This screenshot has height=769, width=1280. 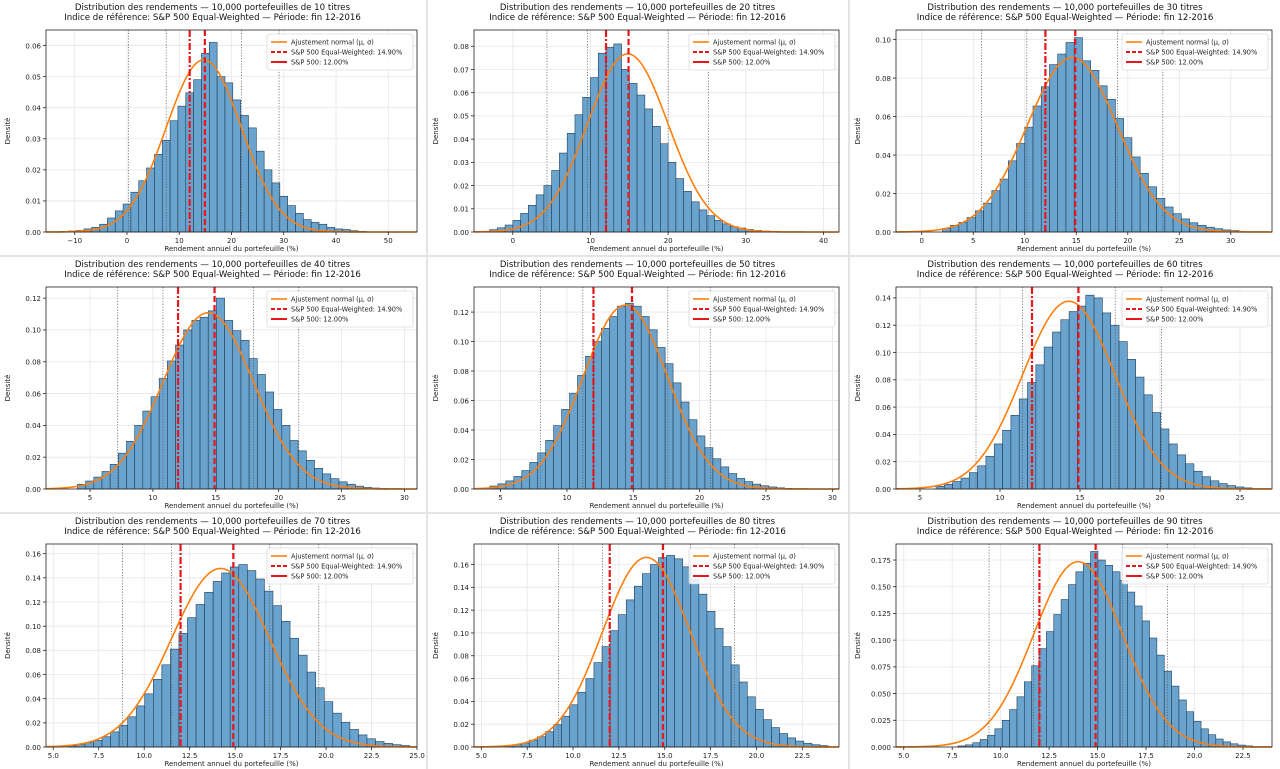 What do you see at coordinates (633, 498) in the screenshot?
I see `x-tick-label: 15` at bounding box center [633, 498].